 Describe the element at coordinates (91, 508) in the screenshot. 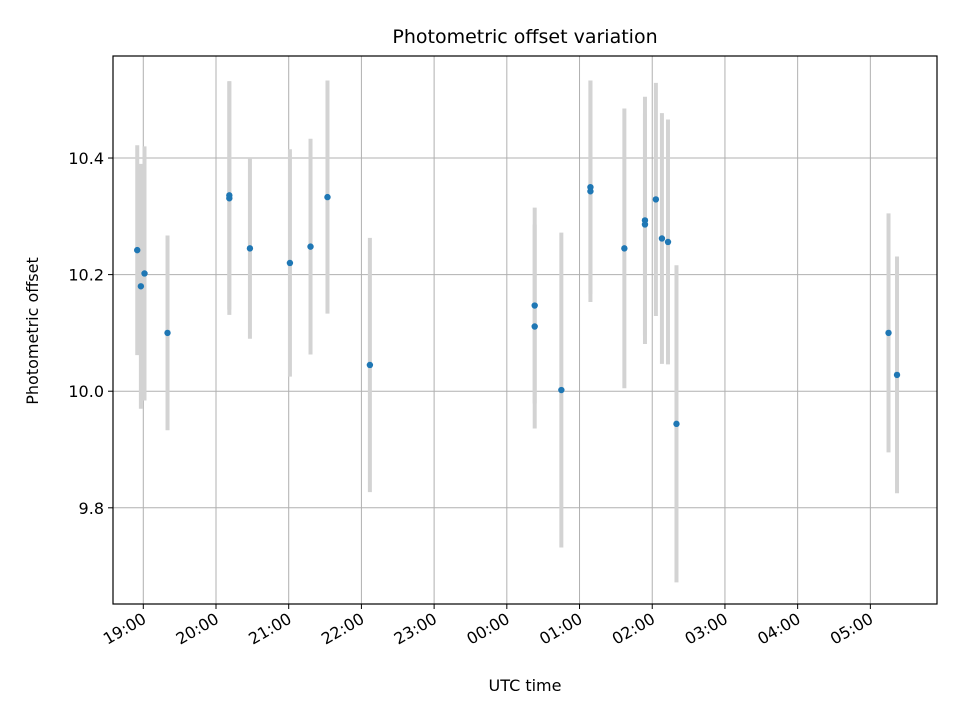

I see `y-tick-label: 9.8` at that location.